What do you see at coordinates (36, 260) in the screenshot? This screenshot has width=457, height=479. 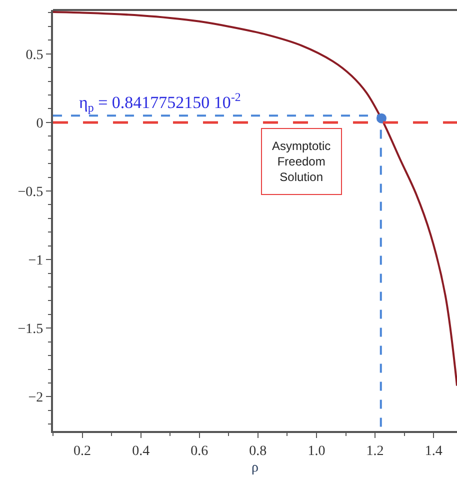 I see `y-tick-label: −1` at bounding box center [36, 260].